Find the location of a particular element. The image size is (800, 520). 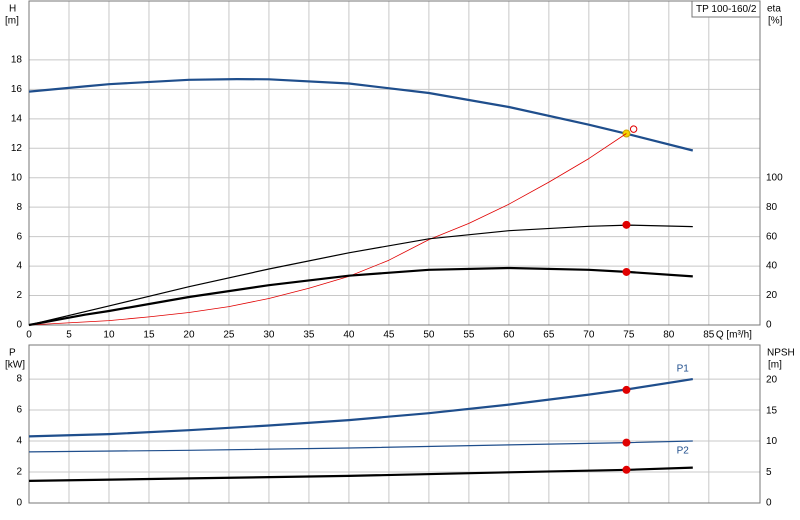

y2-tick-label: 80 is located at coordinates (772, 207).